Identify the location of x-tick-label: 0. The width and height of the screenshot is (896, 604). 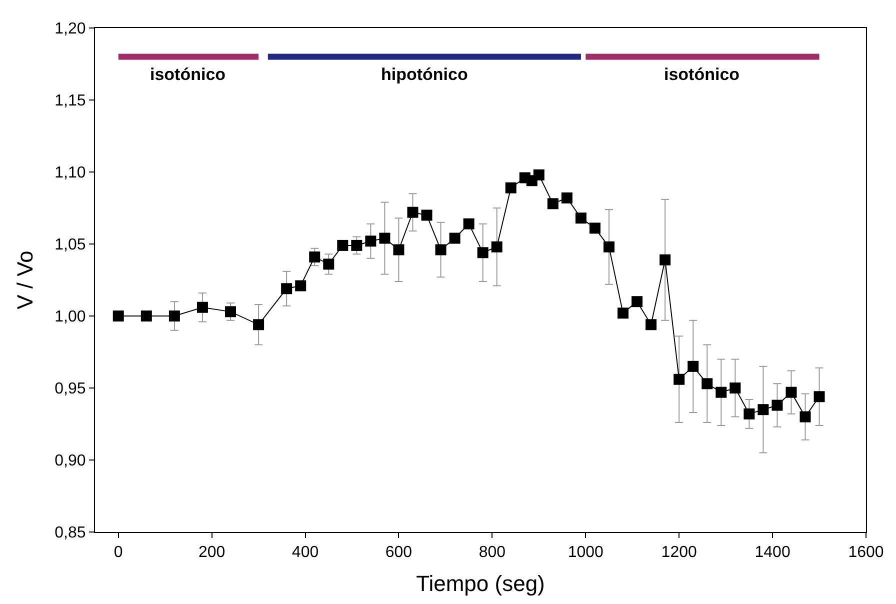
(118, 553).